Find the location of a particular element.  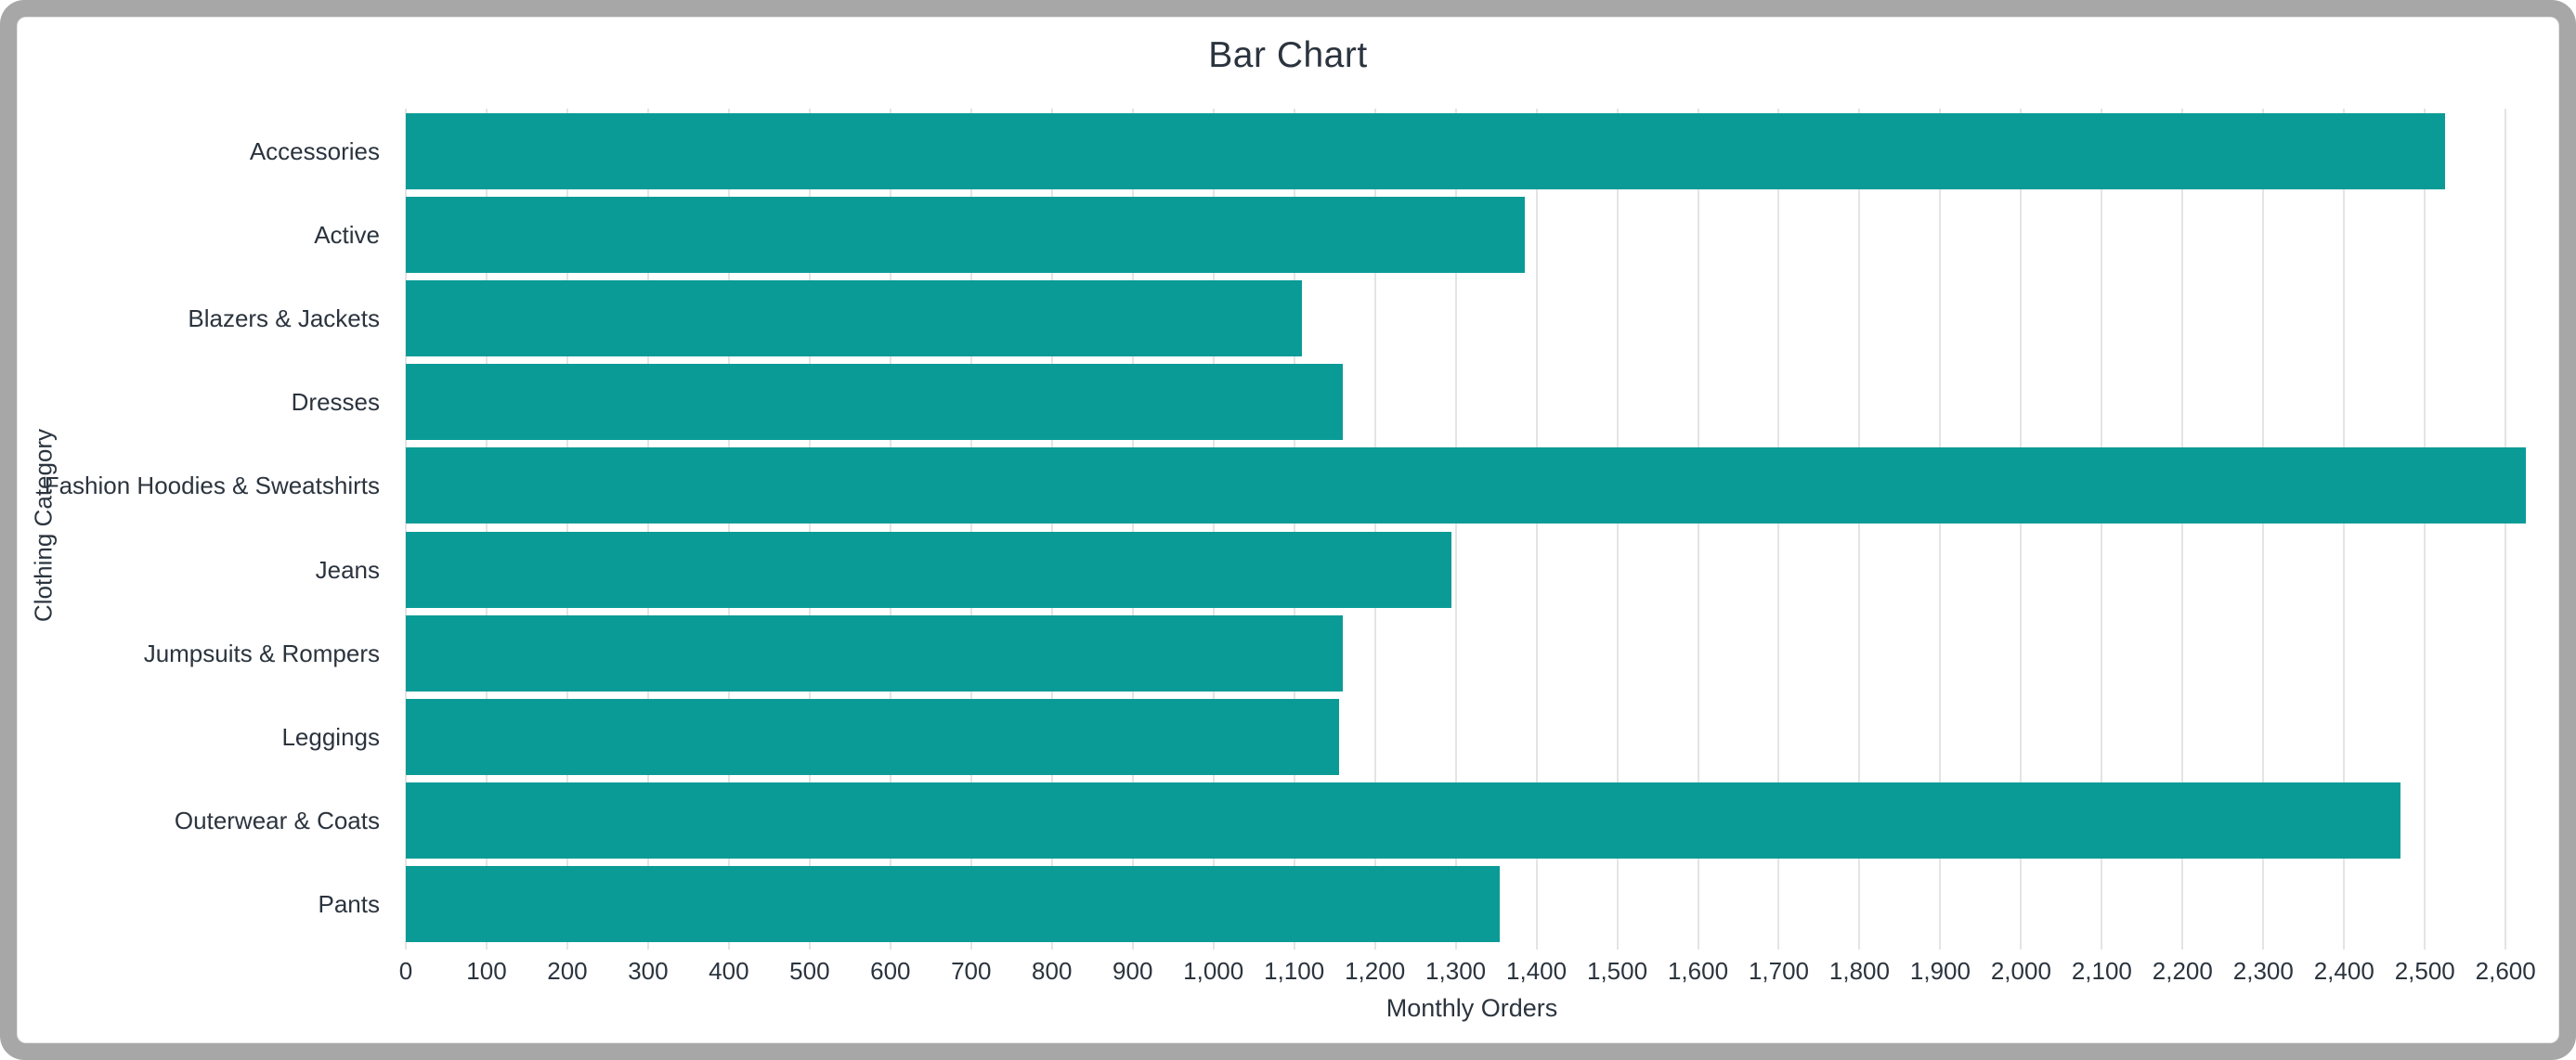

bar-active is located at coordinates (966, 236).